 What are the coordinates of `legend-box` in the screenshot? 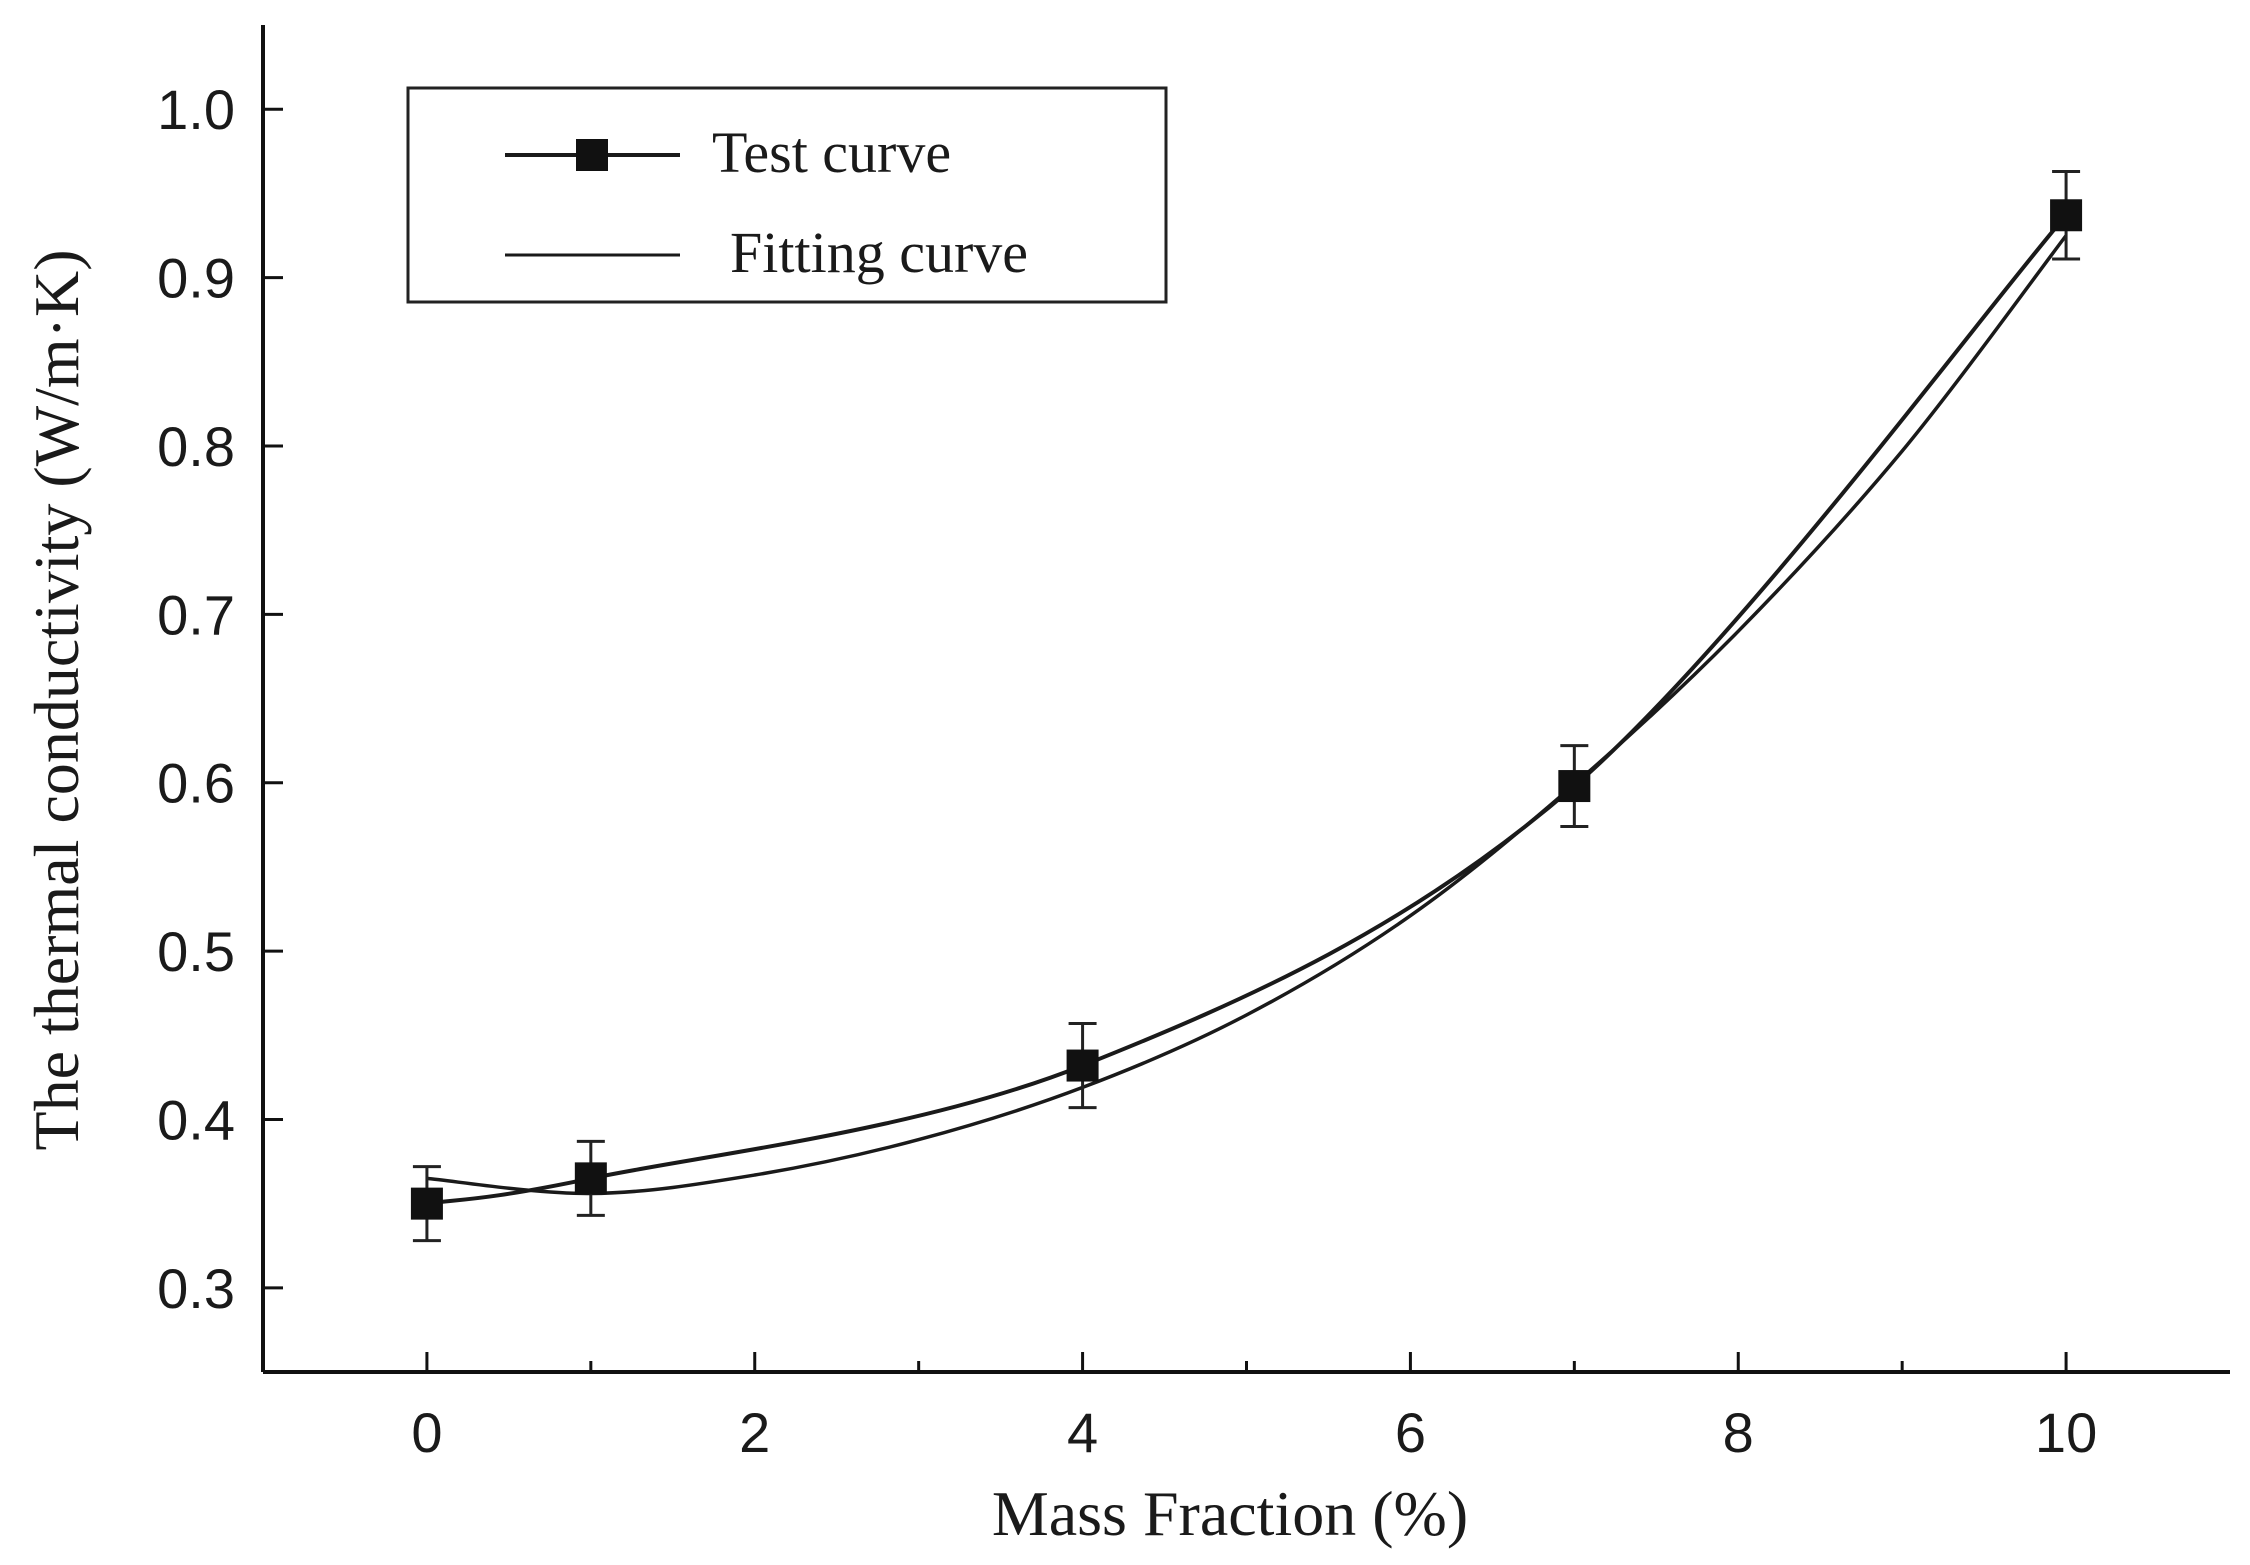 It's located at (787, 195).